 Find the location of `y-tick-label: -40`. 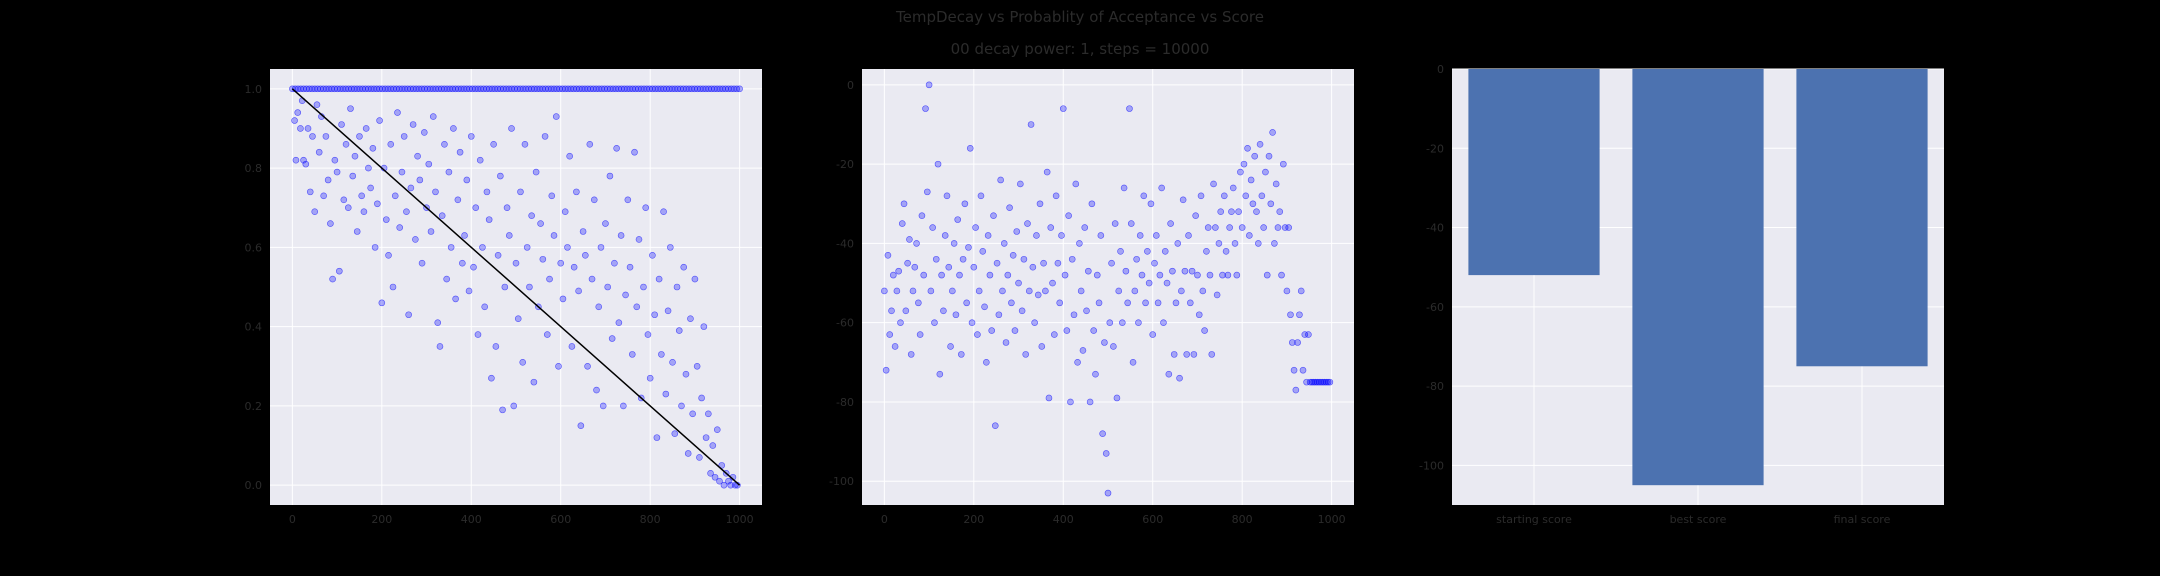

y-tick-label: -40 is located at coordinates (845, 243).